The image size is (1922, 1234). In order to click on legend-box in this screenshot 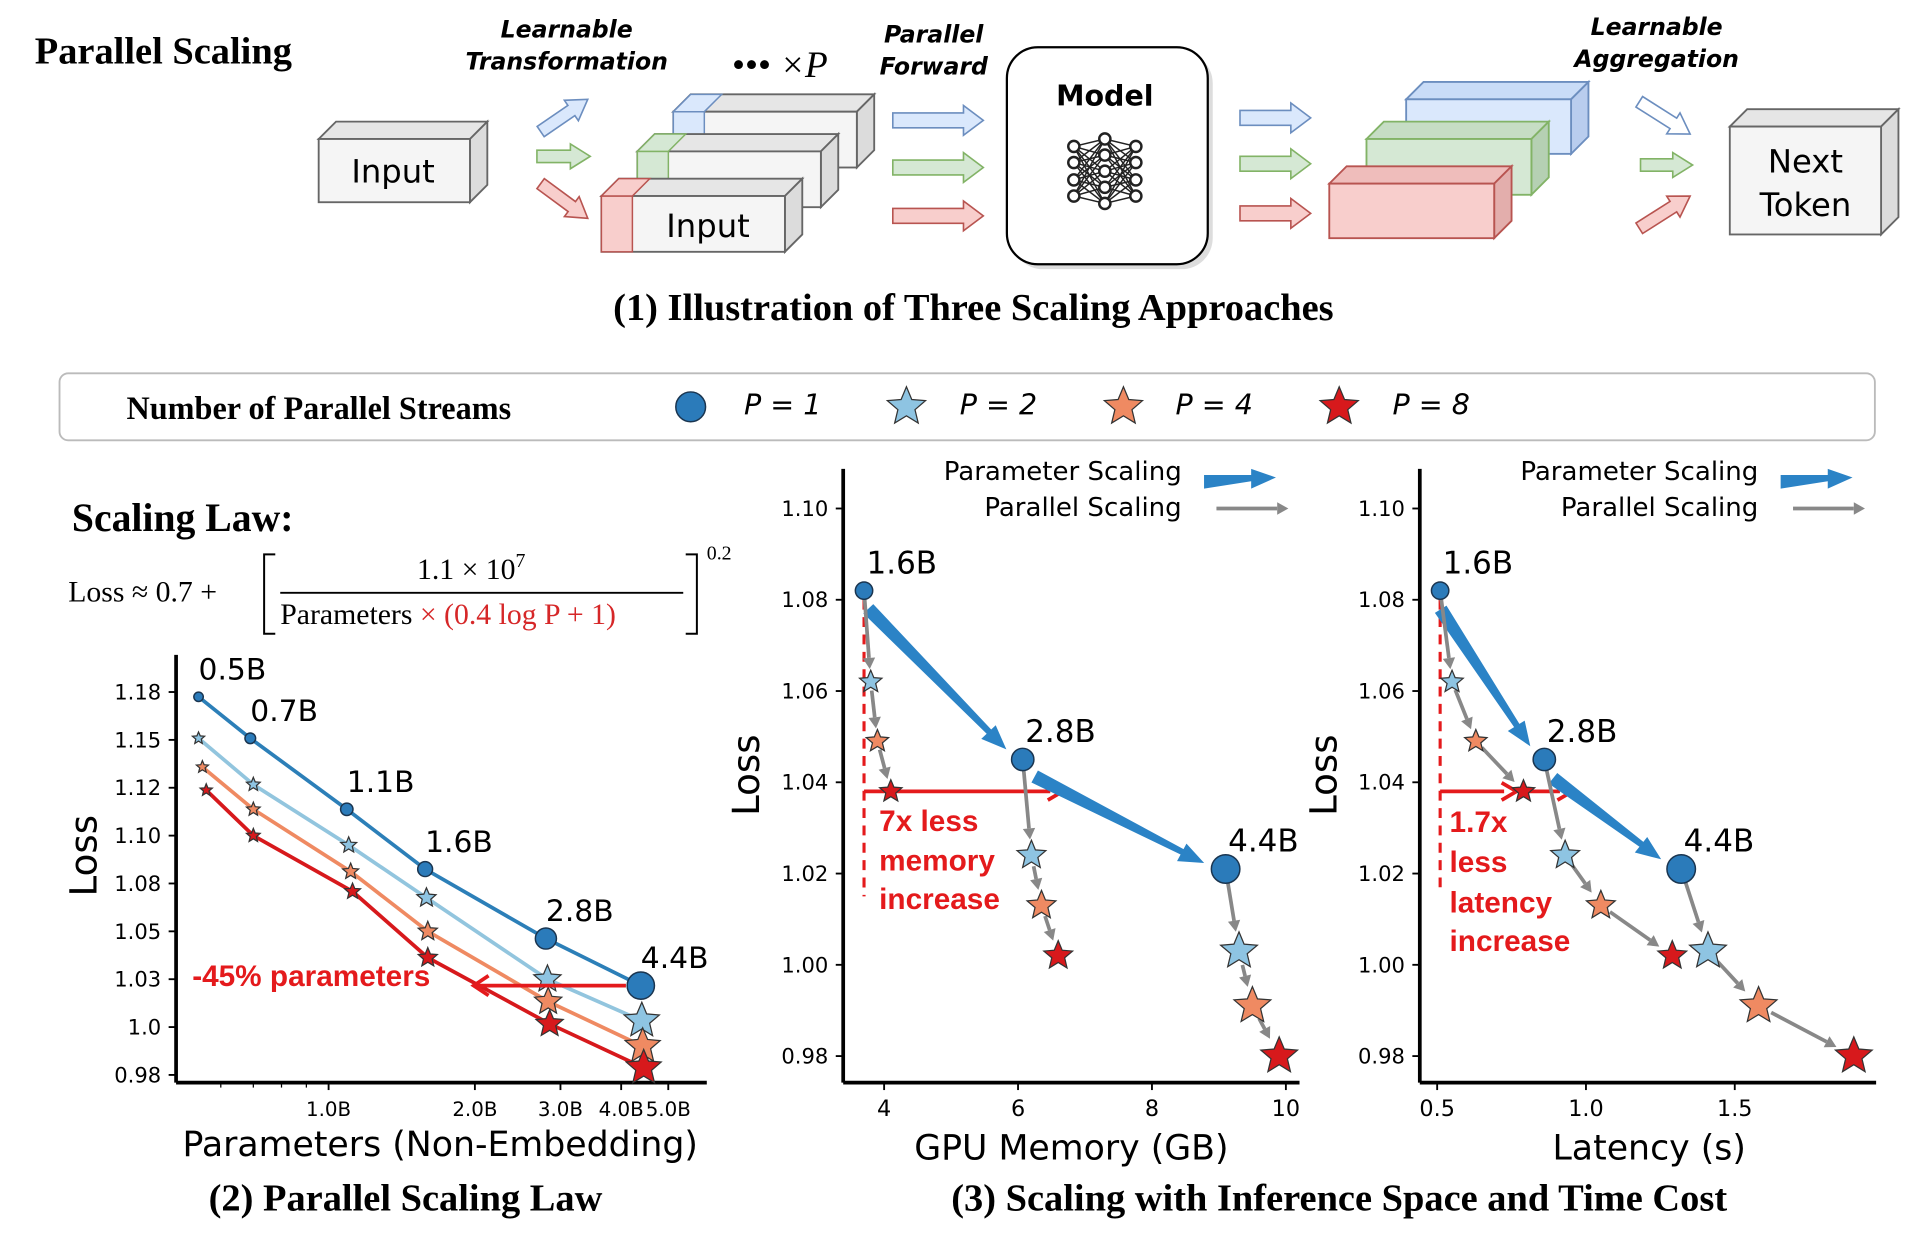, I will do `click(967, 407)`.